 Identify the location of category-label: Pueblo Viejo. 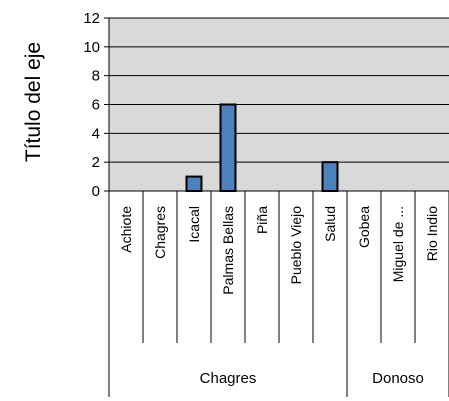
(296, 245).